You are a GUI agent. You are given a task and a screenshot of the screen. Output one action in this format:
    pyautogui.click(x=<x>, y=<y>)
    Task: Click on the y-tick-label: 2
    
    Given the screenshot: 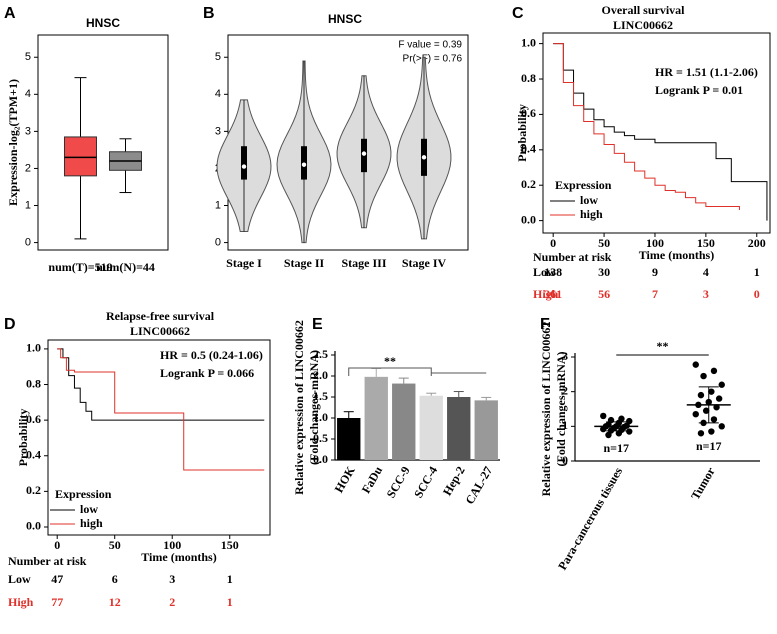 What is the action you would take?
    pyautogui.click(x=565, y=390)
    